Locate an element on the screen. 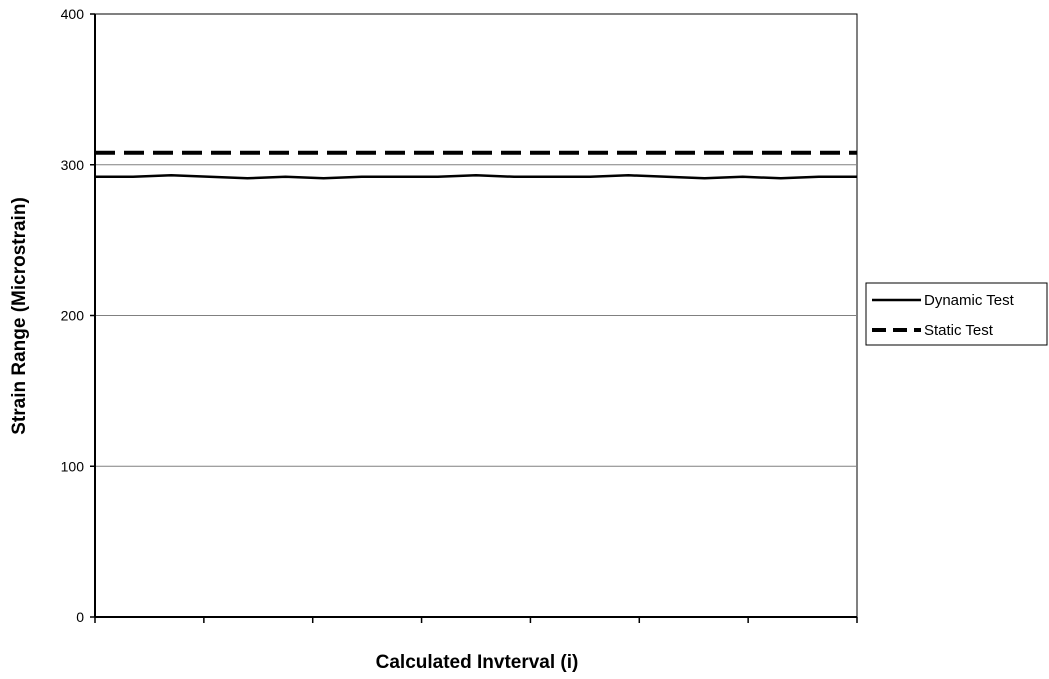  series-group is located at coordinates (476, 165).